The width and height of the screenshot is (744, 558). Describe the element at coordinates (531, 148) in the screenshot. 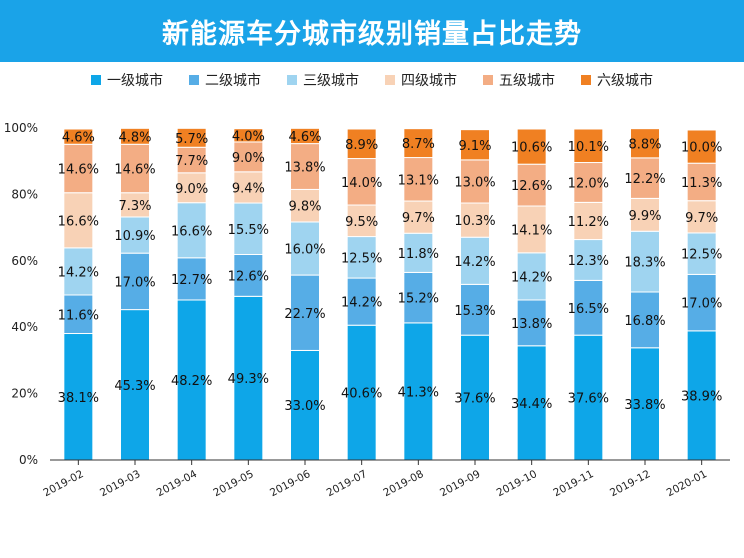

I see `data-label: 10.6%` at that location.